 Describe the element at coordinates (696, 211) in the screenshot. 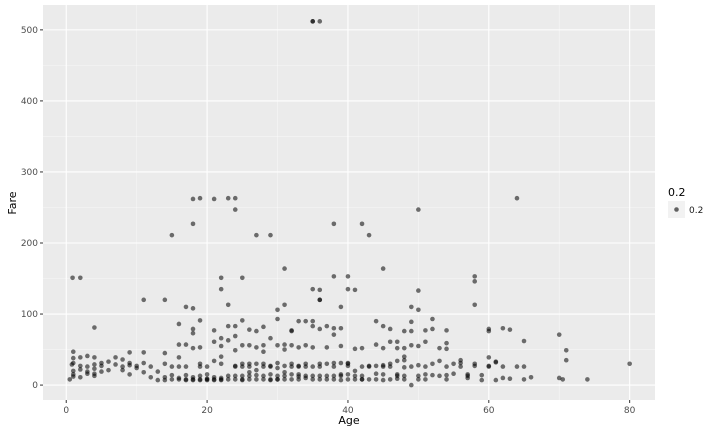

I see `legend-entry-label: 0.2` at that location.